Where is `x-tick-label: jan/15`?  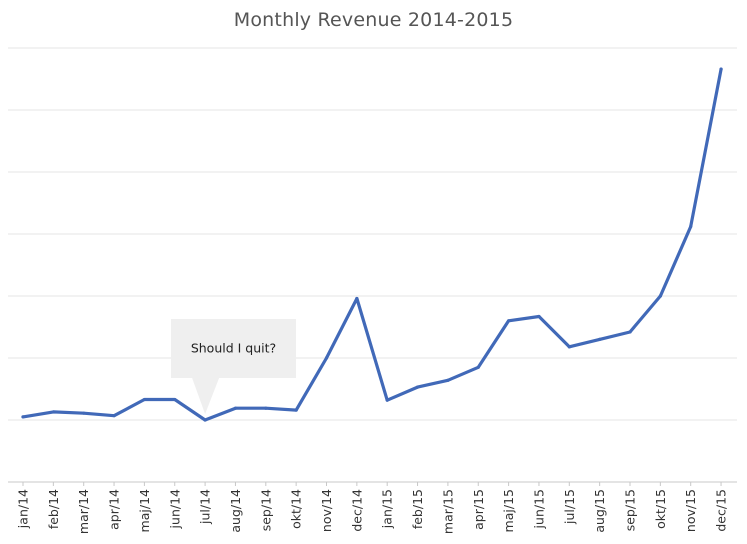 x-tick-label: jan/15 is located at coordinates (387, 509).